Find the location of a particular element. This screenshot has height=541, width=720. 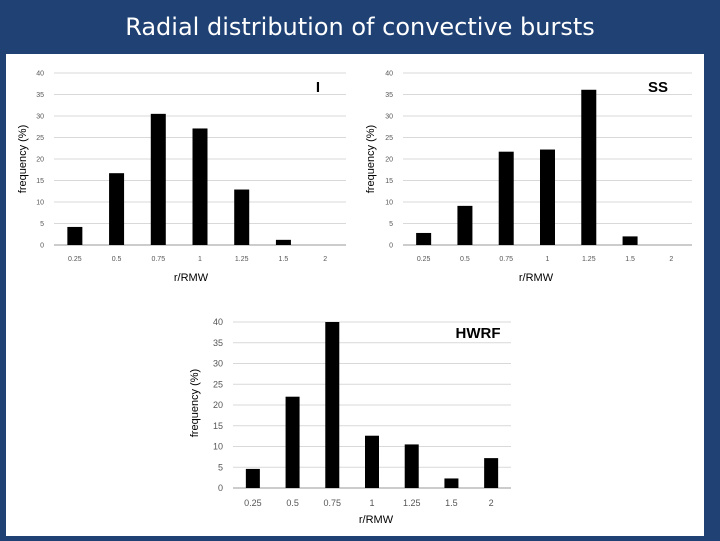

chart-ss-xtick-label: 1 is located at coordinates (548, 259).